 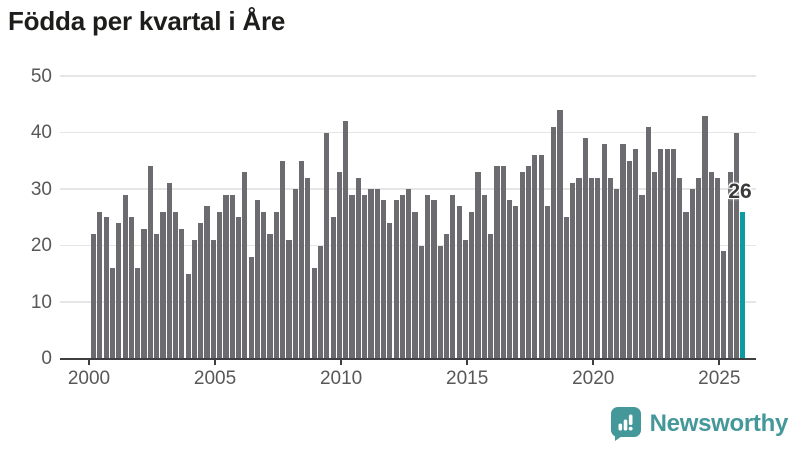 I want to click on newsworthy-logo-text: Newsworthy, so click(x=719, y=423).